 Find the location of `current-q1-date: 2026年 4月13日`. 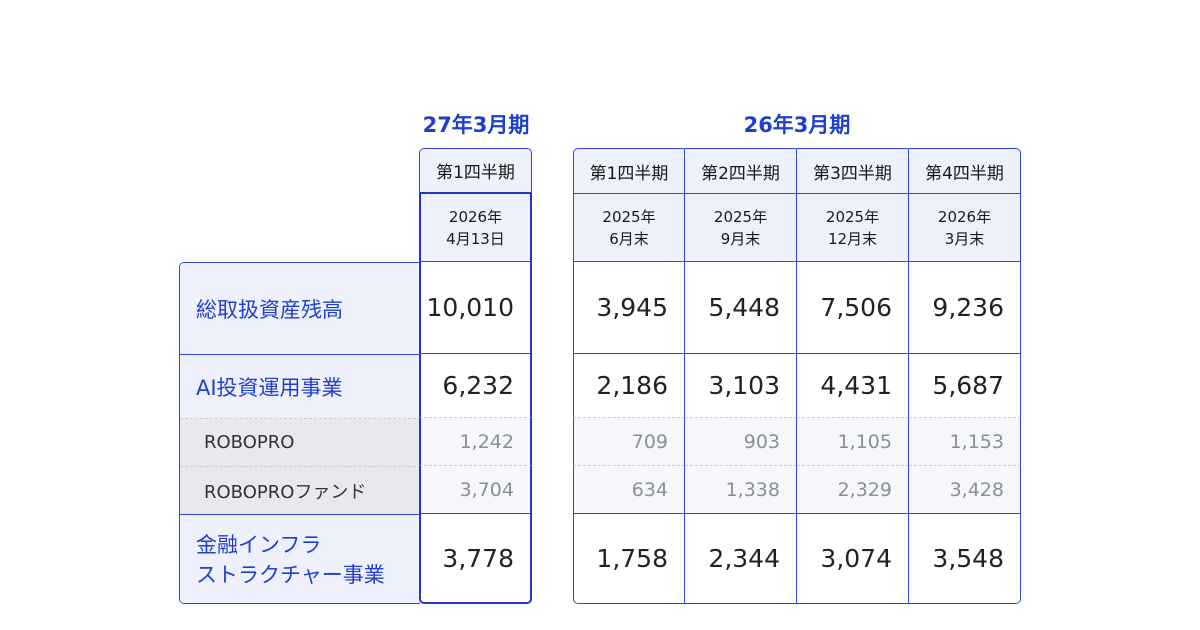

current-q1-date: 2026年 4月13日 is located at coordinates (475, 228).